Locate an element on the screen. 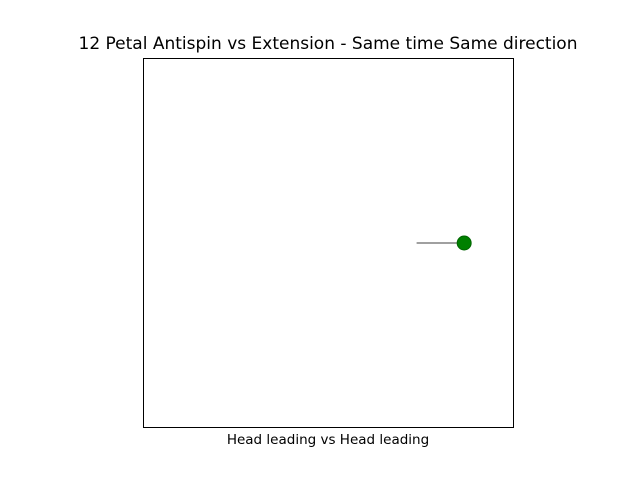 This screenshot has height=480, width=640. x-axis-label: Head leading vs Head leading is located at coordinates (328, 440).